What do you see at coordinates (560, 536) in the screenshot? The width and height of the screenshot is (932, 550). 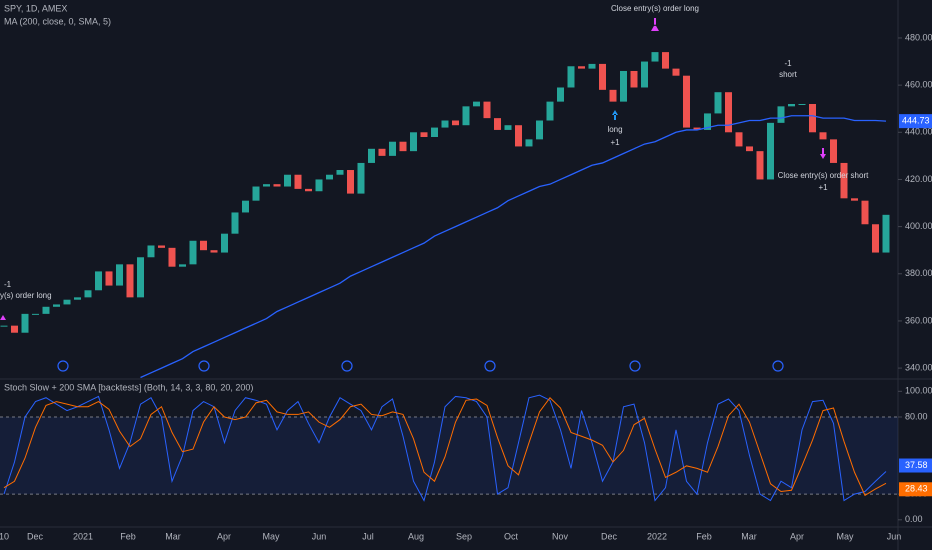 I see `x-tick-label: Nov` at bounding box center [560, 536].